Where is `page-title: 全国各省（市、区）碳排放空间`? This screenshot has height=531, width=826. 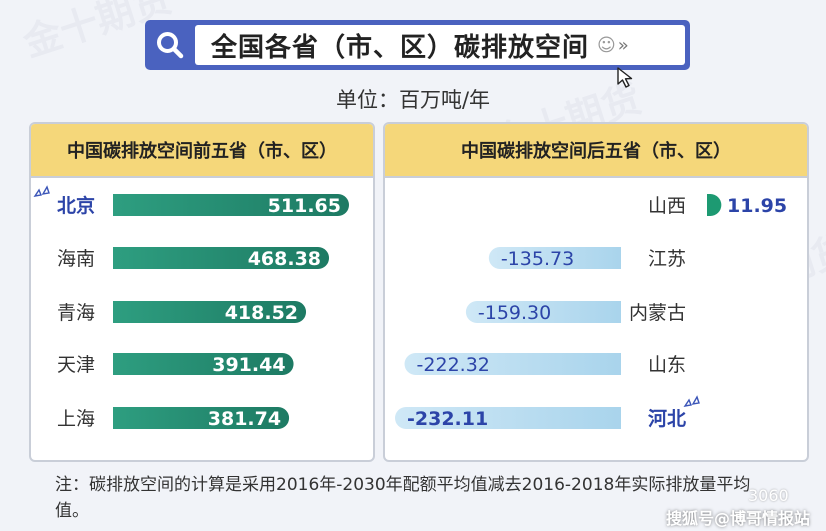 page-title: 全国各省（市、区）碳排放空间 is located at coordinates (400, 47).